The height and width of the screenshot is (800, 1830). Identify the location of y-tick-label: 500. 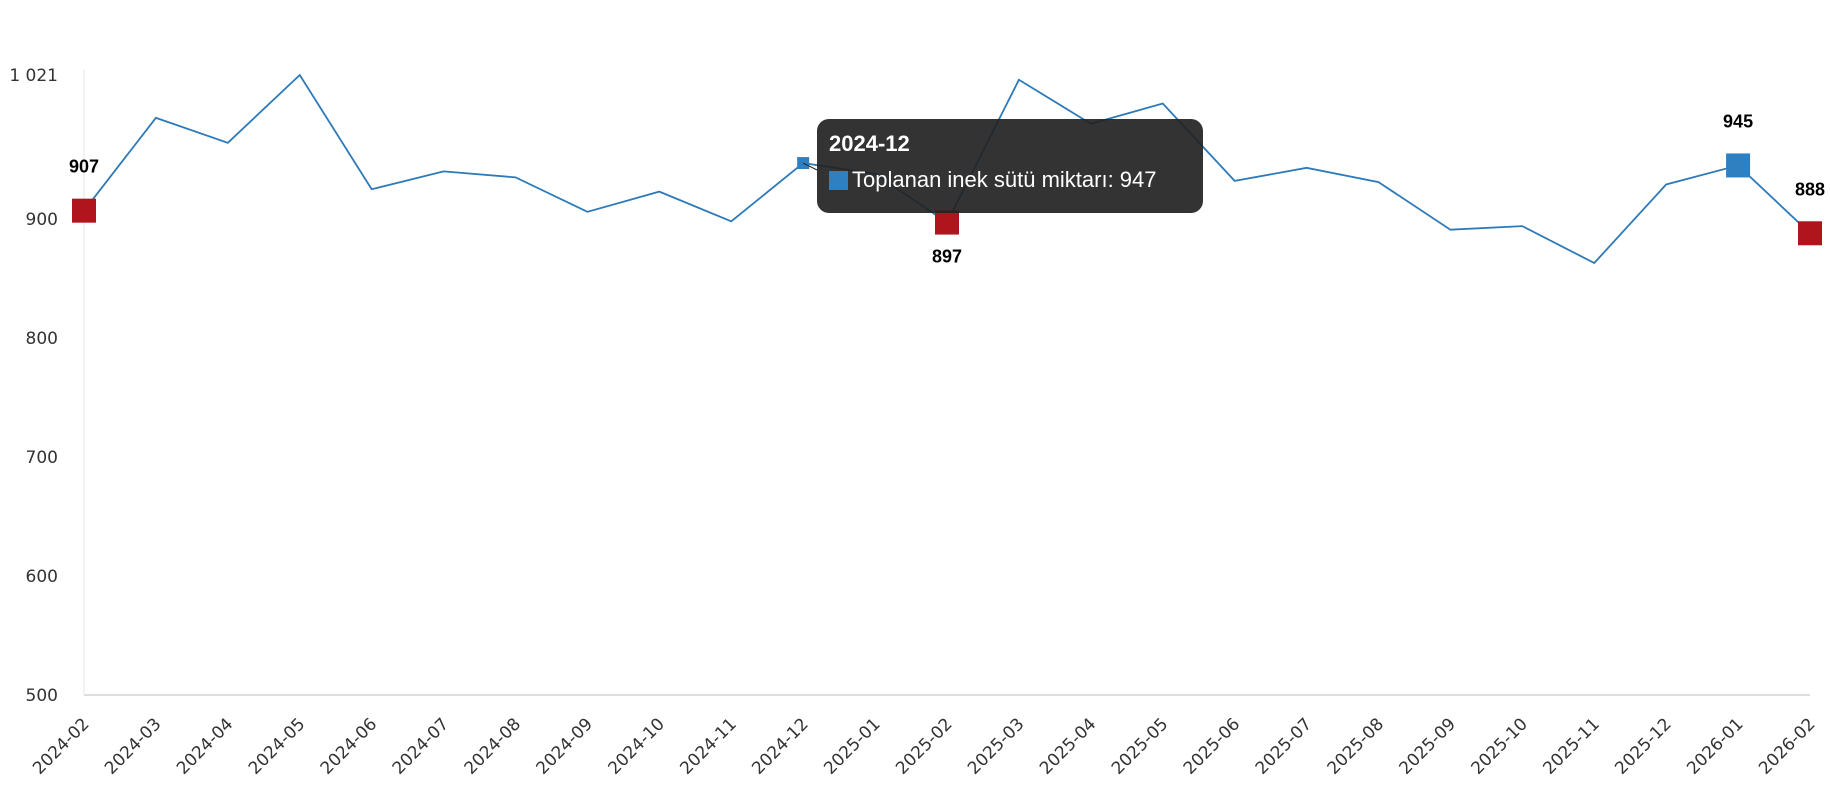
(42, 696).